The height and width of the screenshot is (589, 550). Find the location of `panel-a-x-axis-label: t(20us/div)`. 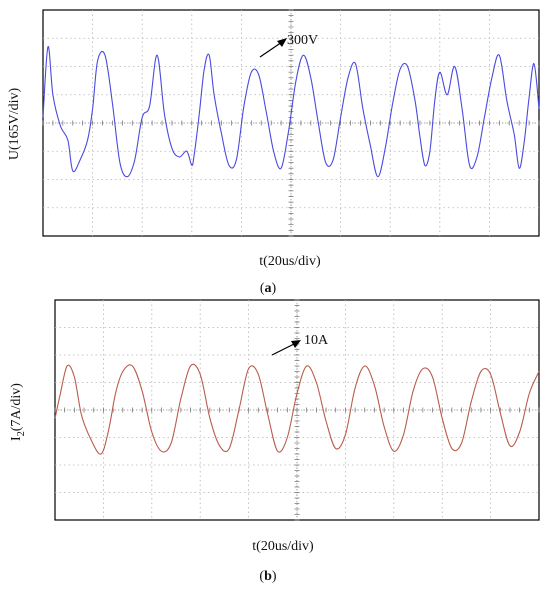

panel-a-x-axis-label: t(20us/div) is located at coordinates (290, 261).